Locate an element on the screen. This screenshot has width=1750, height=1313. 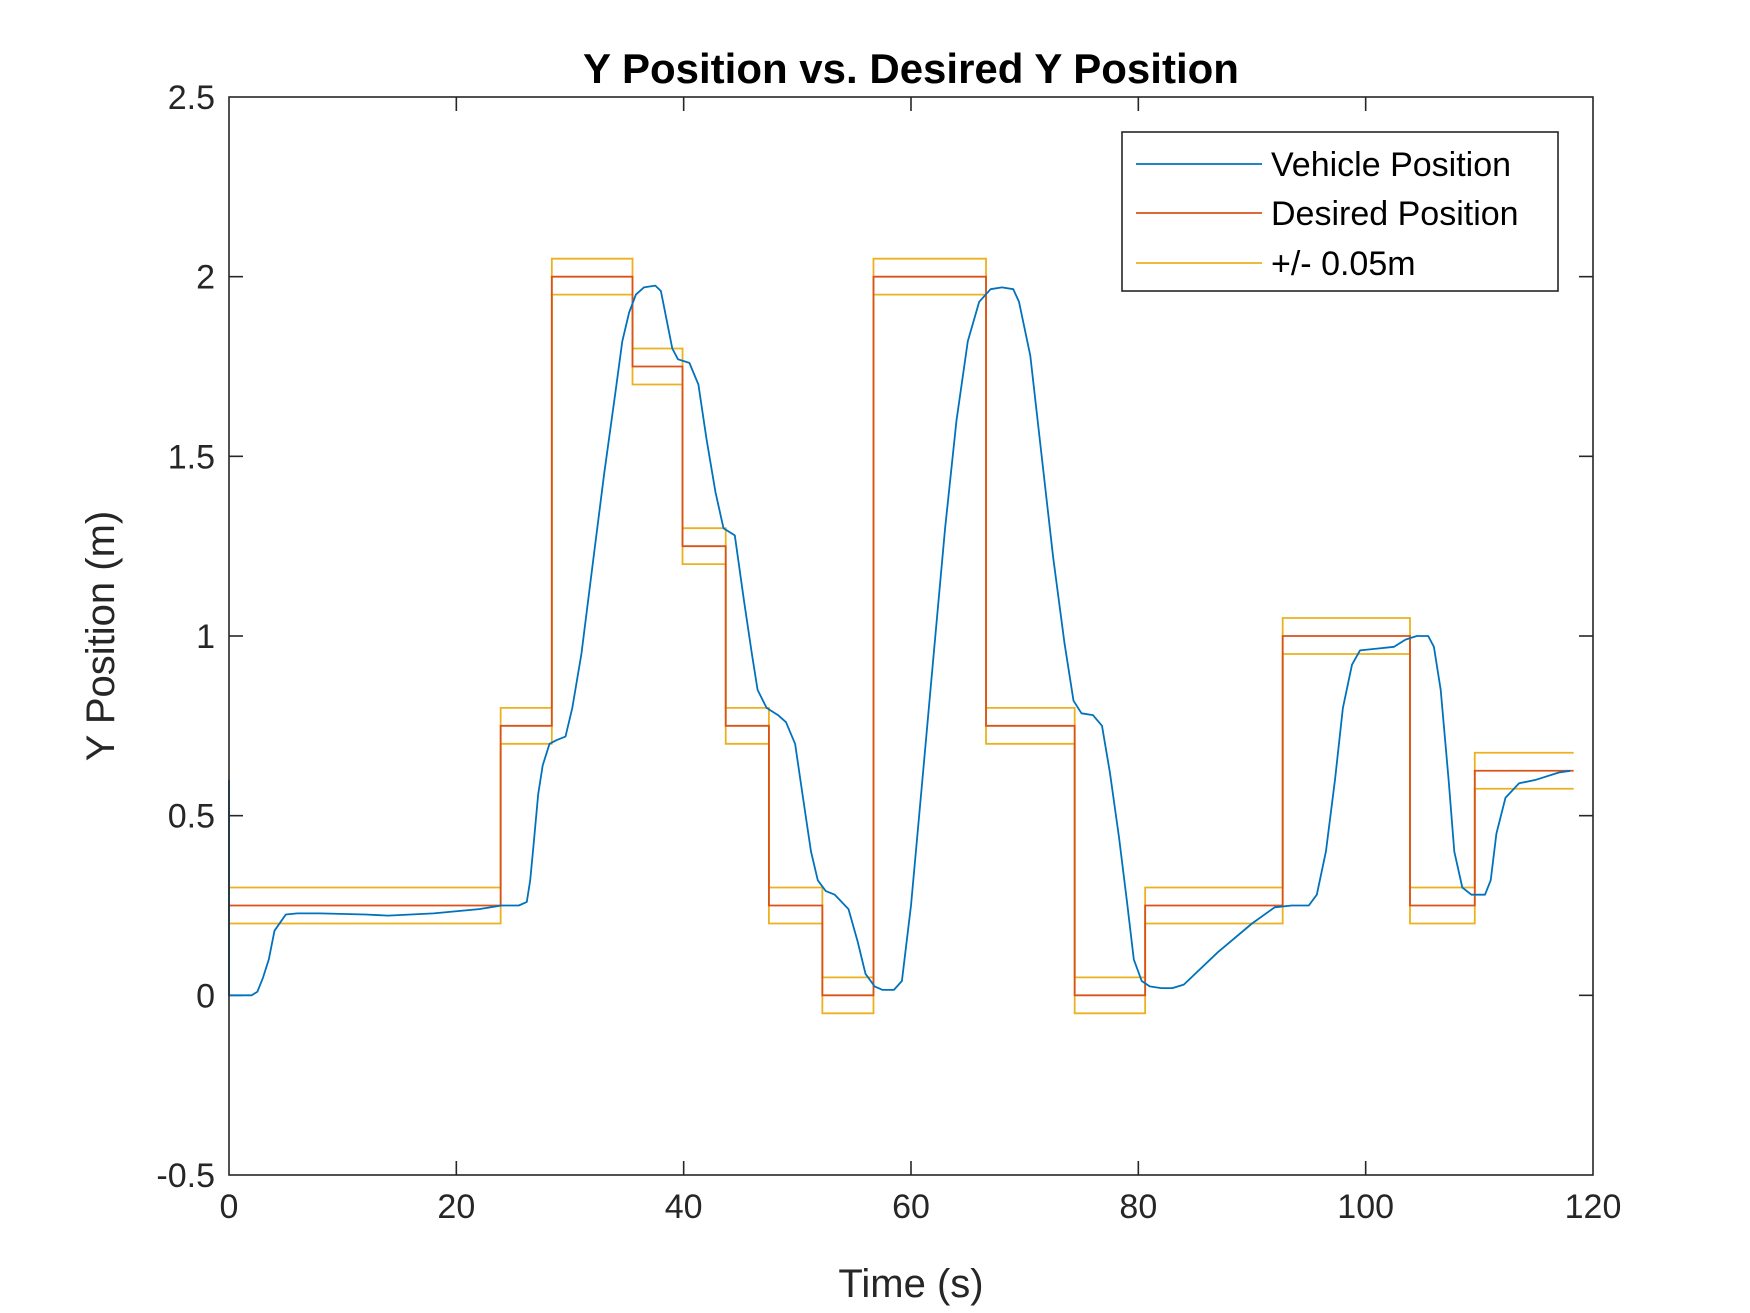
legend-box is located at coordinates (1340, 211).